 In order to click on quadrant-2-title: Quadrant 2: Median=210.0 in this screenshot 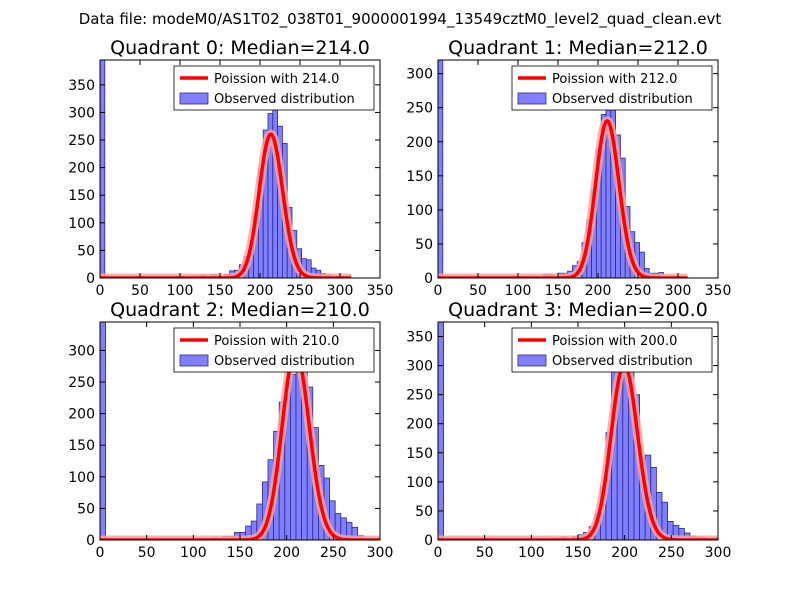, I will do `click(240, 310)`.